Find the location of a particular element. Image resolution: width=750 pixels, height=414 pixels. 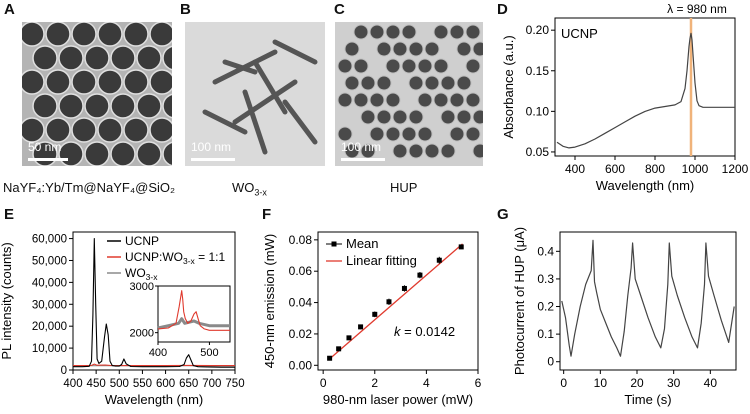

y-tick-label: 0.04 is located at coordinates (301, 303).